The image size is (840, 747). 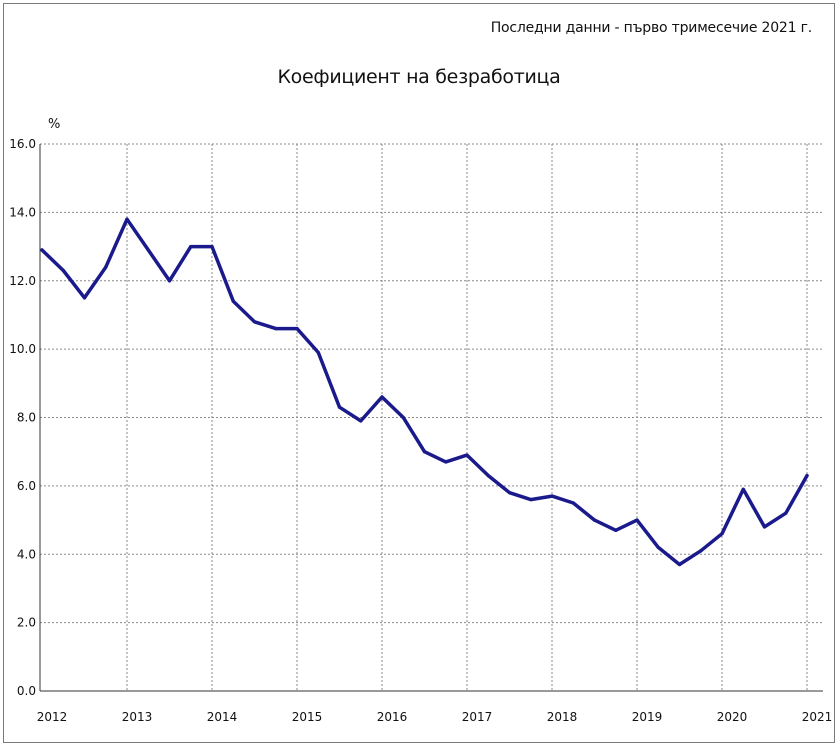 What do you see at coordinates (22, 349) in the screenshot?
I see `y-tick-label: 10.0` at bounding box center [22, 349].